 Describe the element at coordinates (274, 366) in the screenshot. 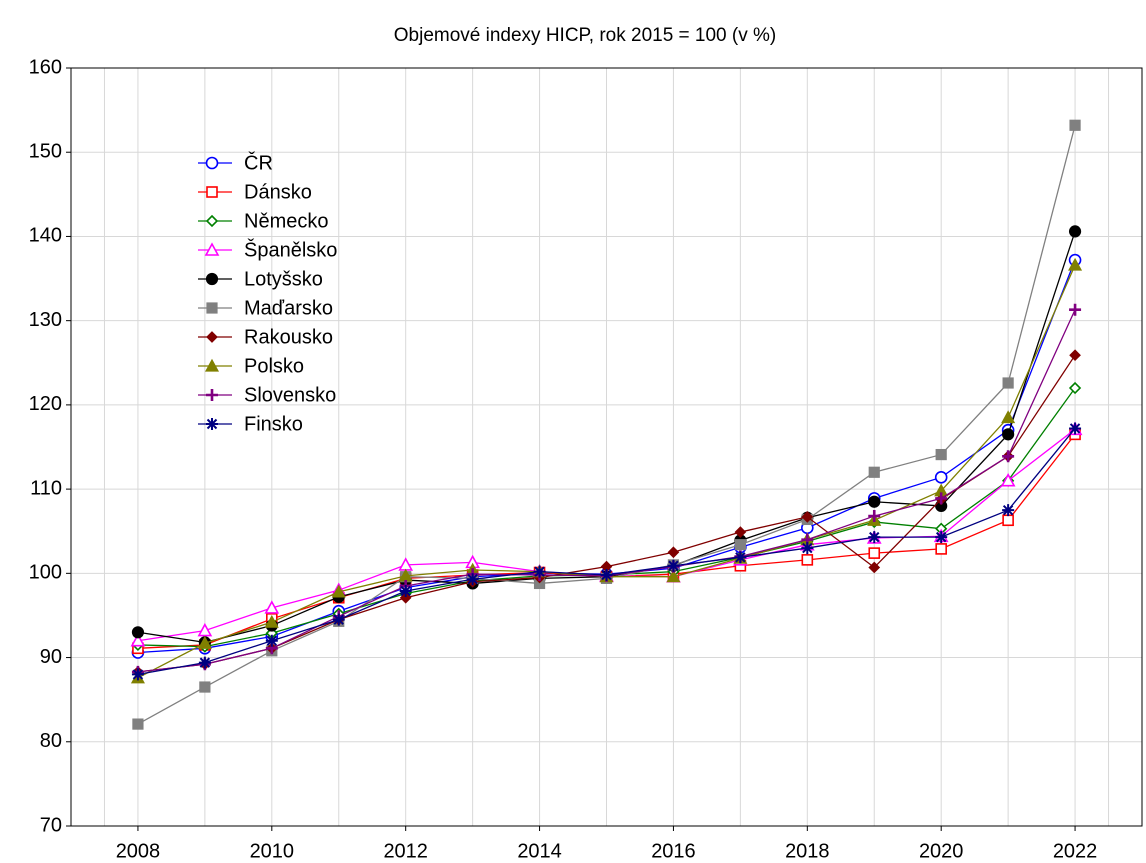

I see `legend-label: Polsko` at that location.